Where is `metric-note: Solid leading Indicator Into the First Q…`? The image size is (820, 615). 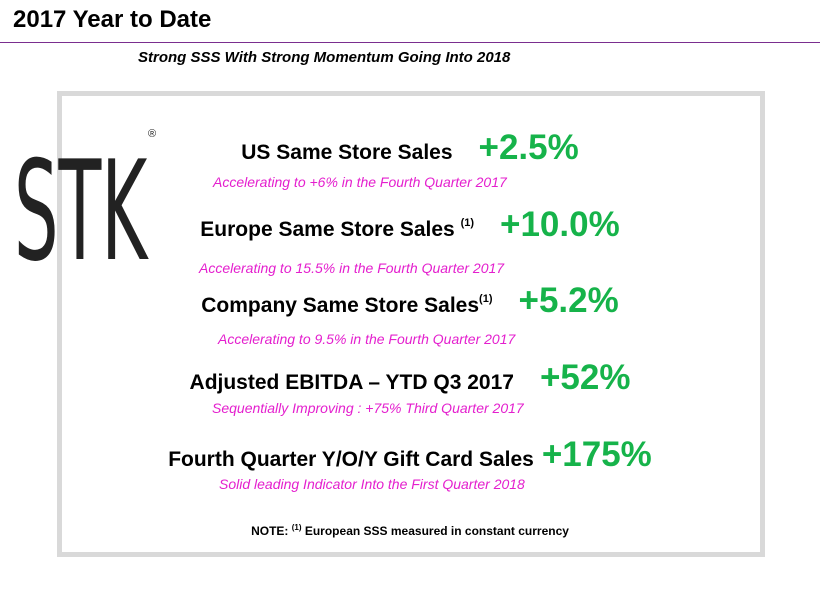 metric-note: Solid leading Indicator Into the First Q… is located at coordinates (372, 484).